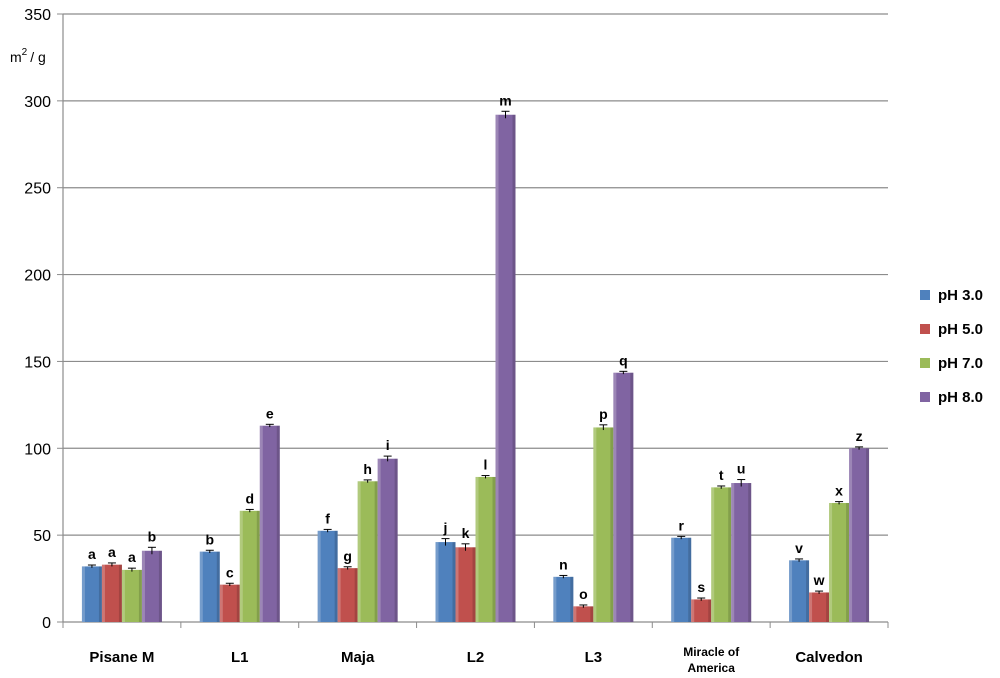 This screenshot has width=1000, height=678. Describe the element at coordinates (38, 57) in the screenshot. I see `y-axis-unit-rest: / g` at that location.